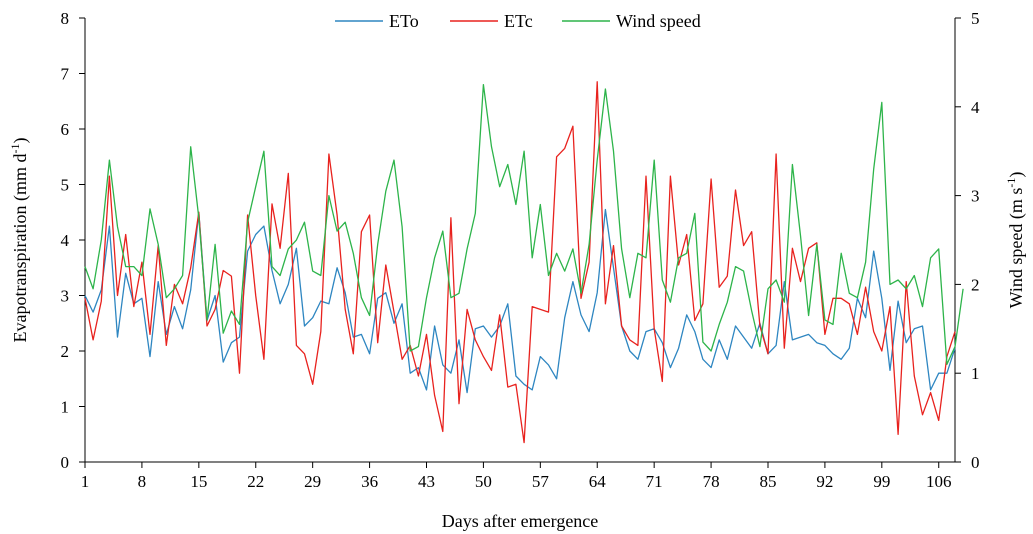 This screenshot has height=534, width=1033. What do you see at coordinates (1011, 183) in the screenshot?
I see `y-axis-right-title-sup: -1` at bounding box center [1011, 183].